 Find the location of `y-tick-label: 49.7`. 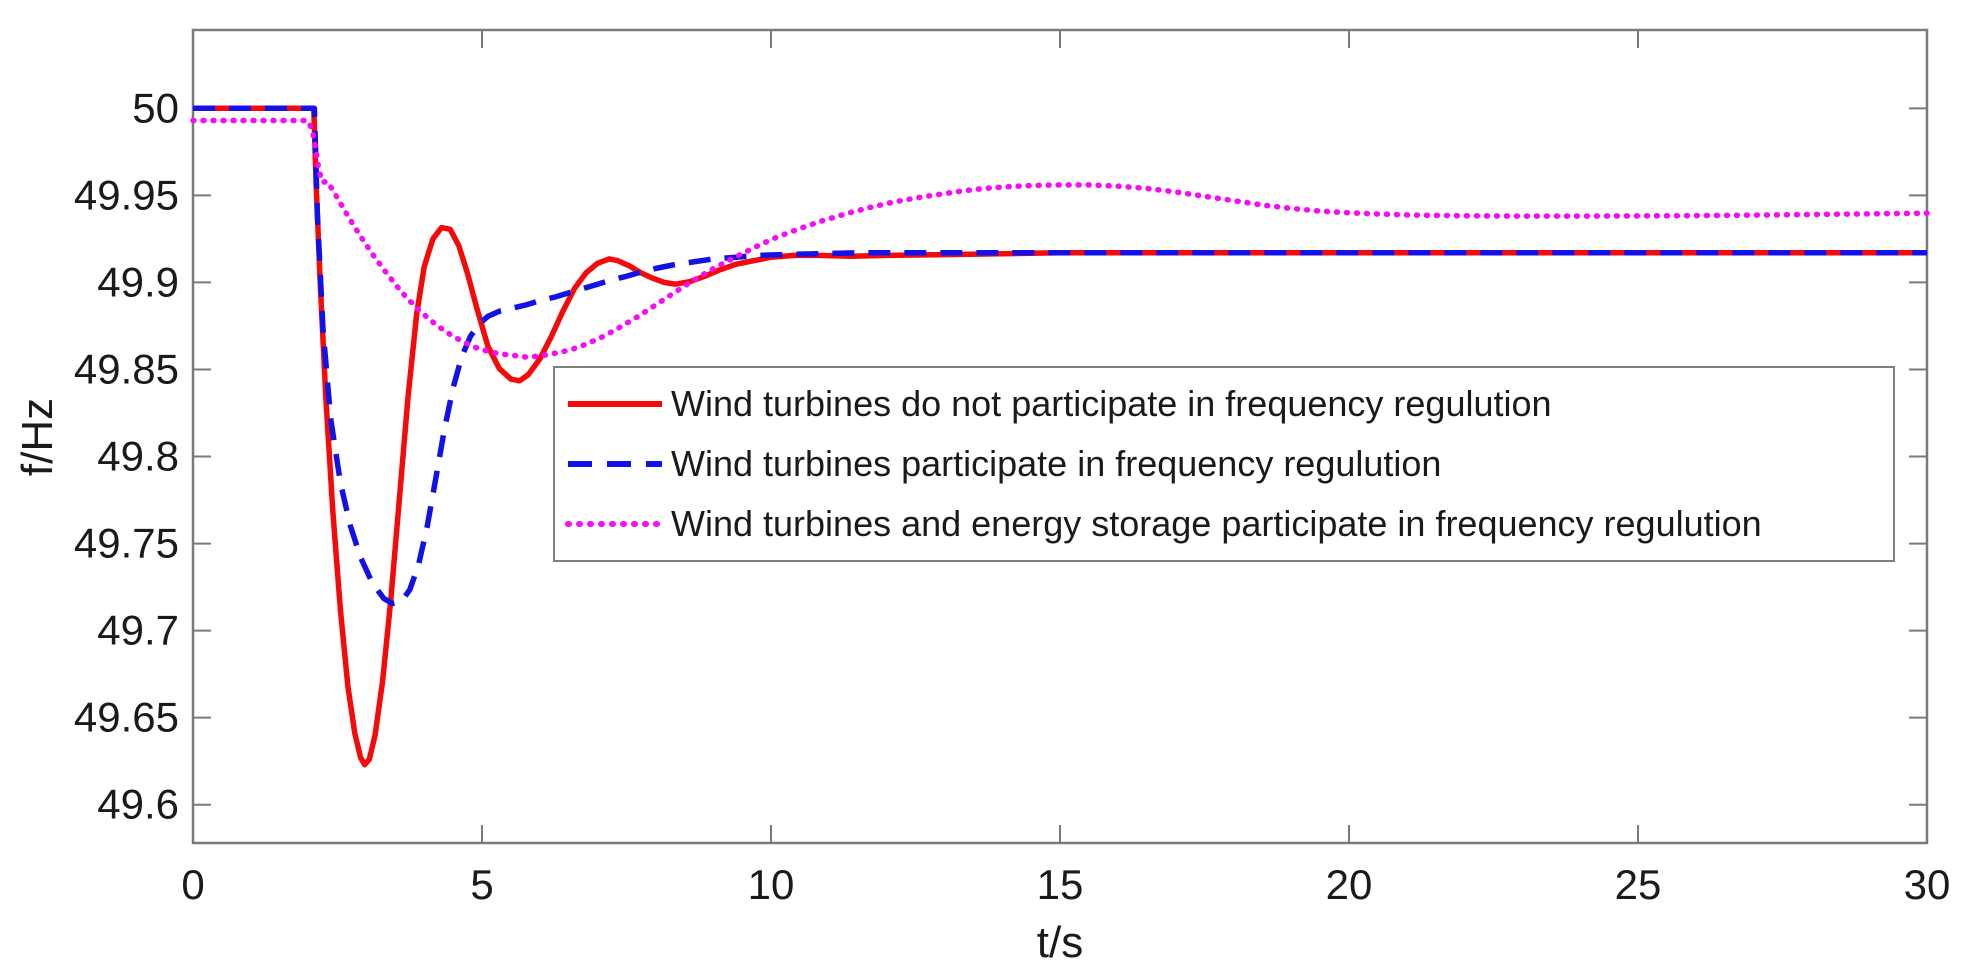

y-tick-label: 49.7 is located at coordinates (138, 630).